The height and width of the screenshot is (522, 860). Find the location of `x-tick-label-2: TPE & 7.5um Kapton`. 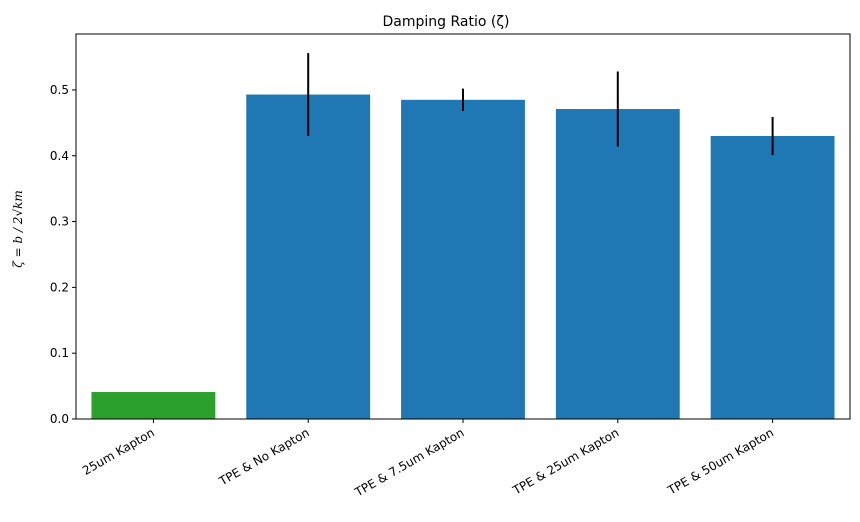

x-tick-label-2: TPE & 7.5um Kapton is located at coordinates (409, 462).